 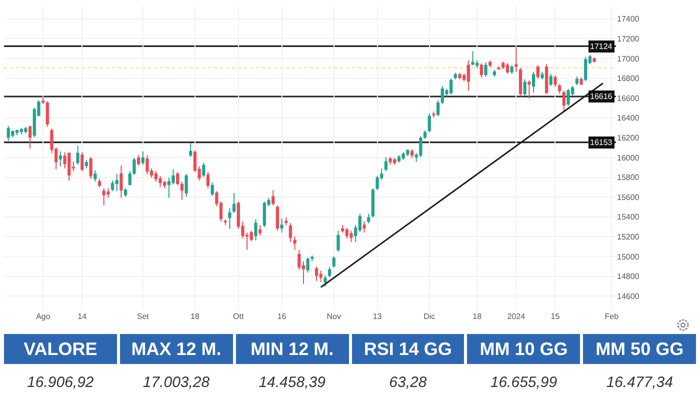 What do you see at coordinates (628, 237) in the screenshot?
I see `y-tick-label: 15200` at bounding box center [628, 237].